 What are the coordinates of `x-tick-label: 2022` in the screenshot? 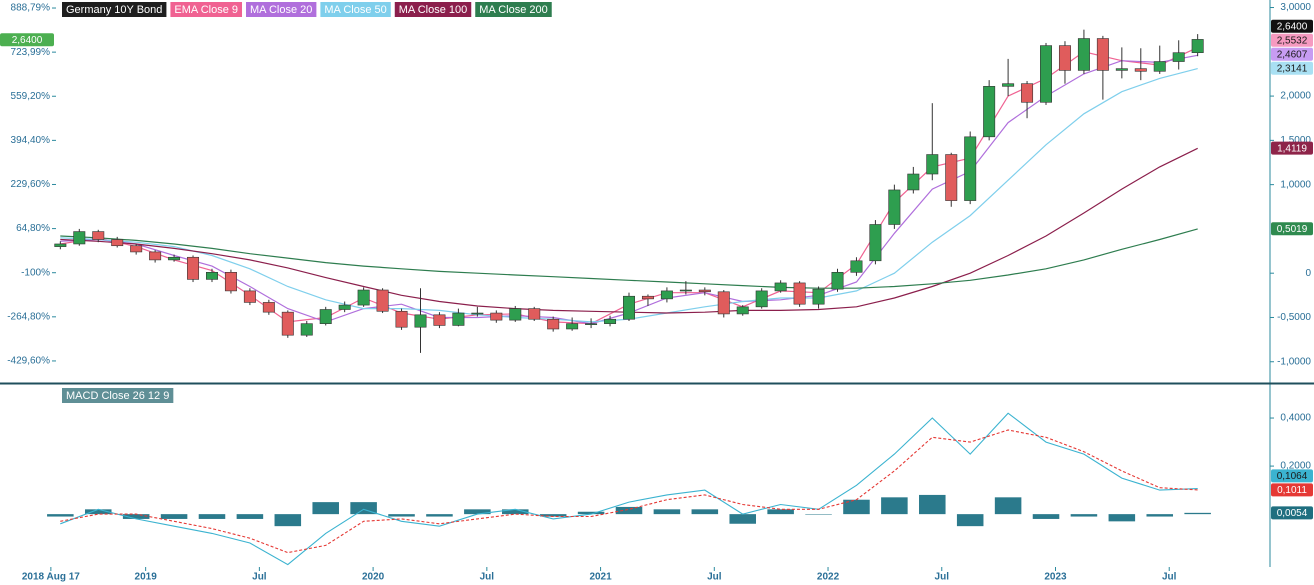 It's located at (828, 577).